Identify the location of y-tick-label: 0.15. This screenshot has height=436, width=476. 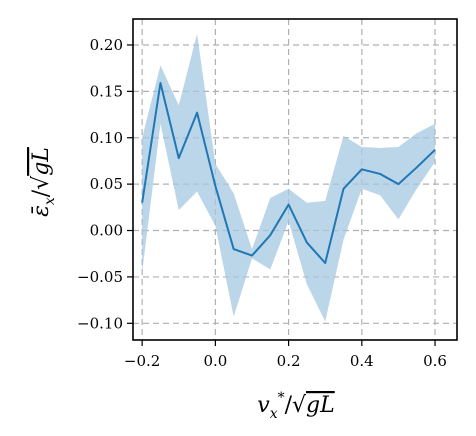
(106, 91).